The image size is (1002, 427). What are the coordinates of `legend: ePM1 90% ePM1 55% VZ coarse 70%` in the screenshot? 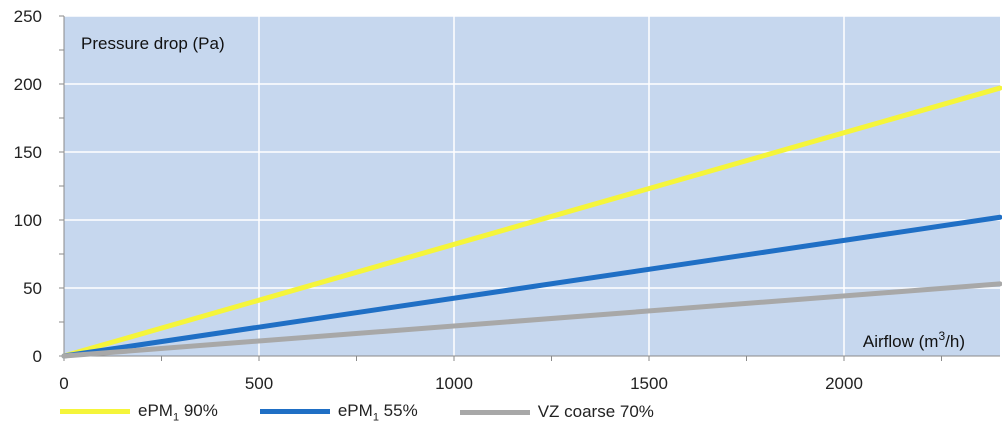 It's located at (378, 412).